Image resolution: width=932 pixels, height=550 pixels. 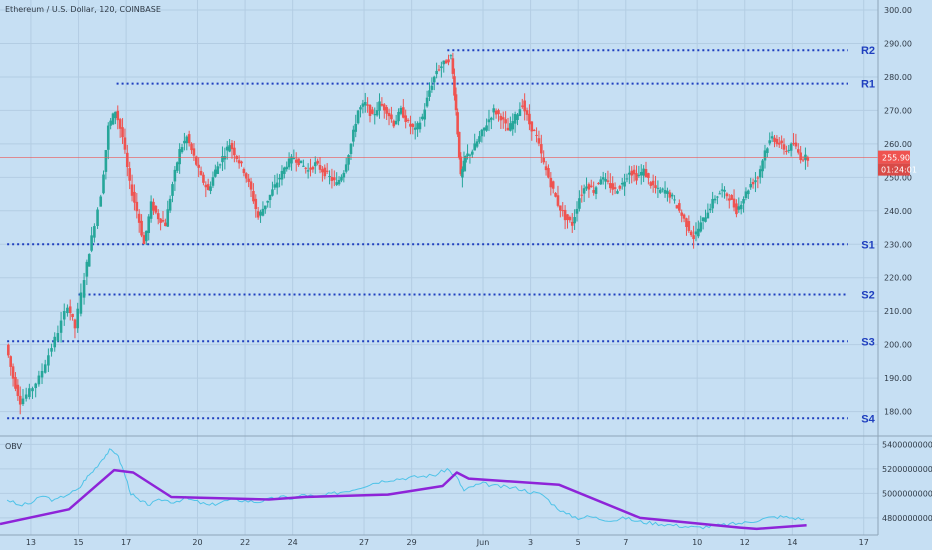 What do you see at coordinates (898, 278) in the screenshot?
I see `price-tick-label: 220.00` at bounding box center [898, 278].